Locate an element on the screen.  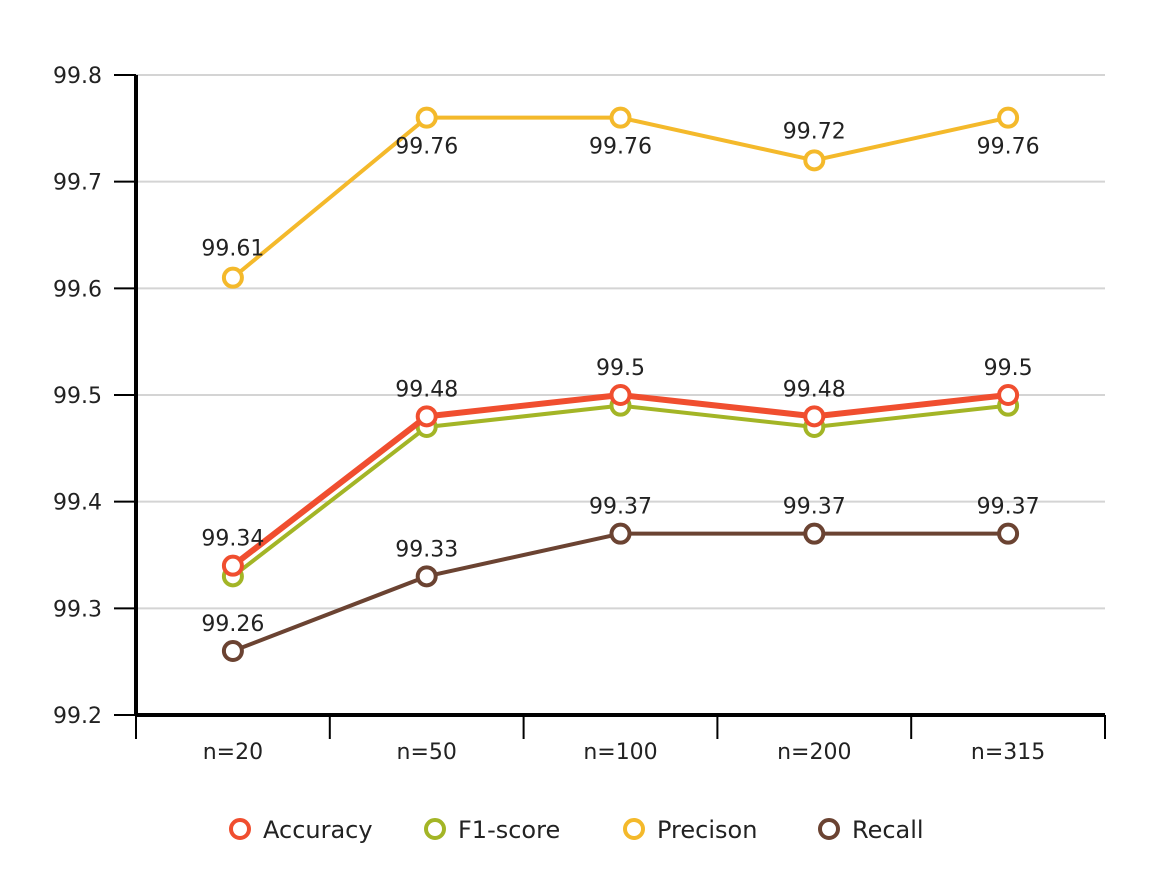
legend: Accuracy F1-score Precison Recall is located at coordinates (576, 830).